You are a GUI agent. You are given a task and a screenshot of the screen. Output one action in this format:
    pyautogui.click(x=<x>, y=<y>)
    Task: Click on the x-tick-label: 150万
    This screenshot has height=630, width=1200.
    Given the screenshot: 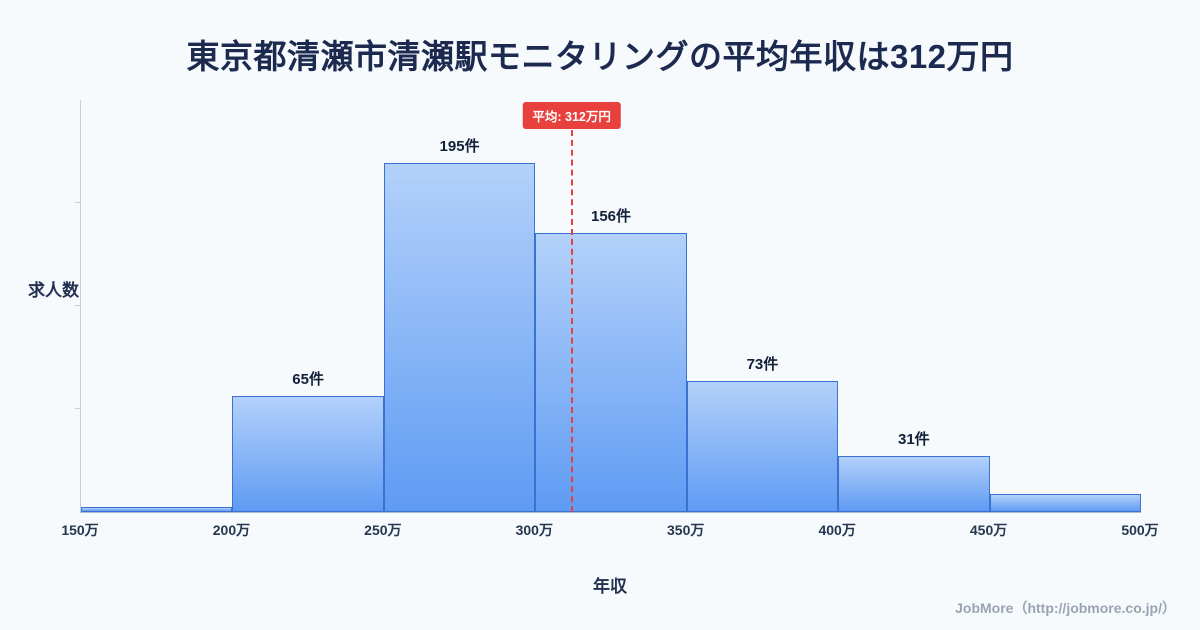 What is the action you would take?
    pyautogui.click(x=80, y=530)
    